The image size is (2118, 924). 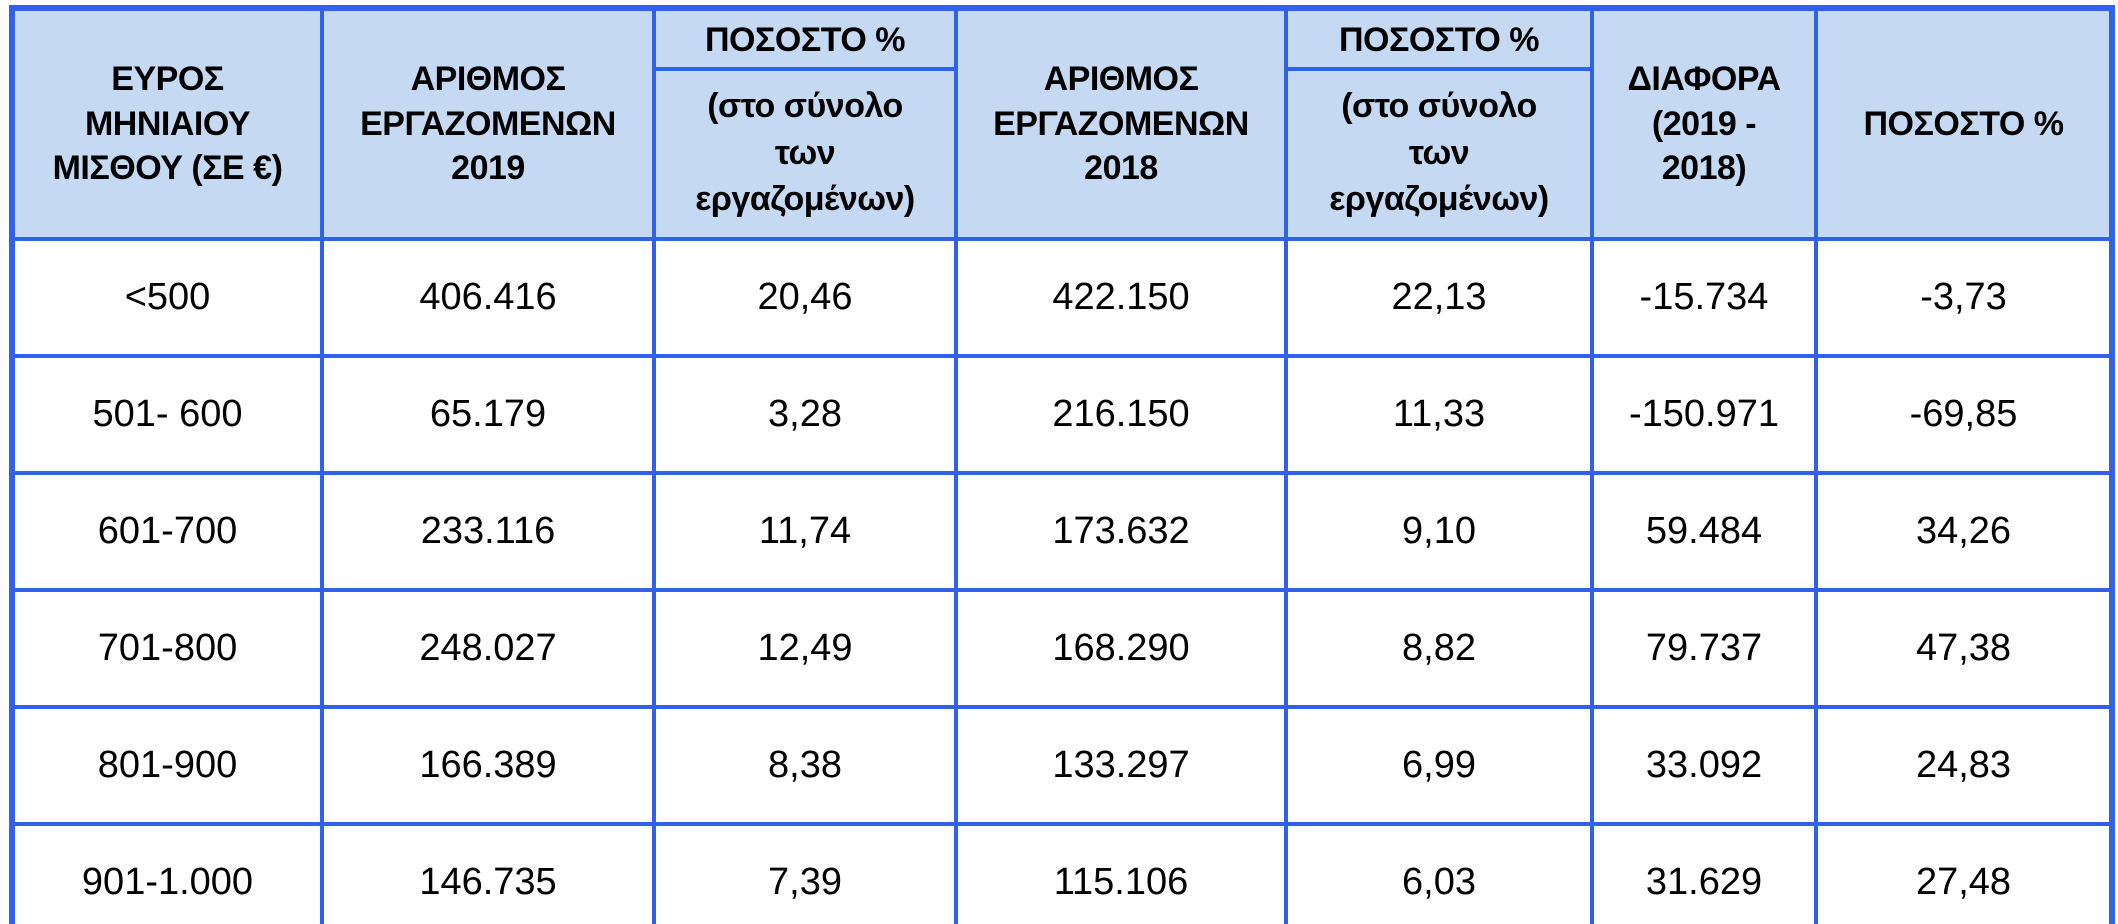 What do you see at coordinates (1964, 297) in the screenshot?
I see `cell-percent-difference: -3,73` at bounding box center [1964, 297].